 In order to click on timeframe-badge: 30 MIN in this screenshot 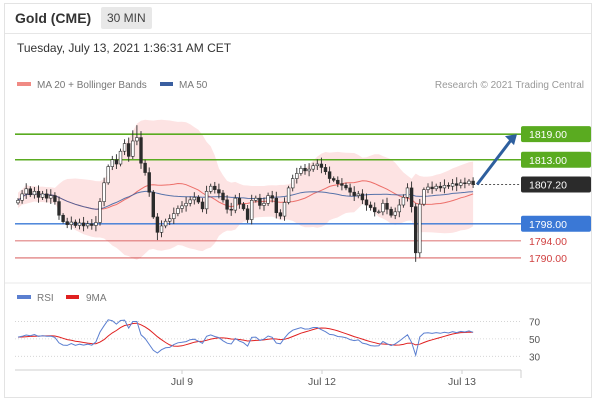, I will do `click(126, 18)`.